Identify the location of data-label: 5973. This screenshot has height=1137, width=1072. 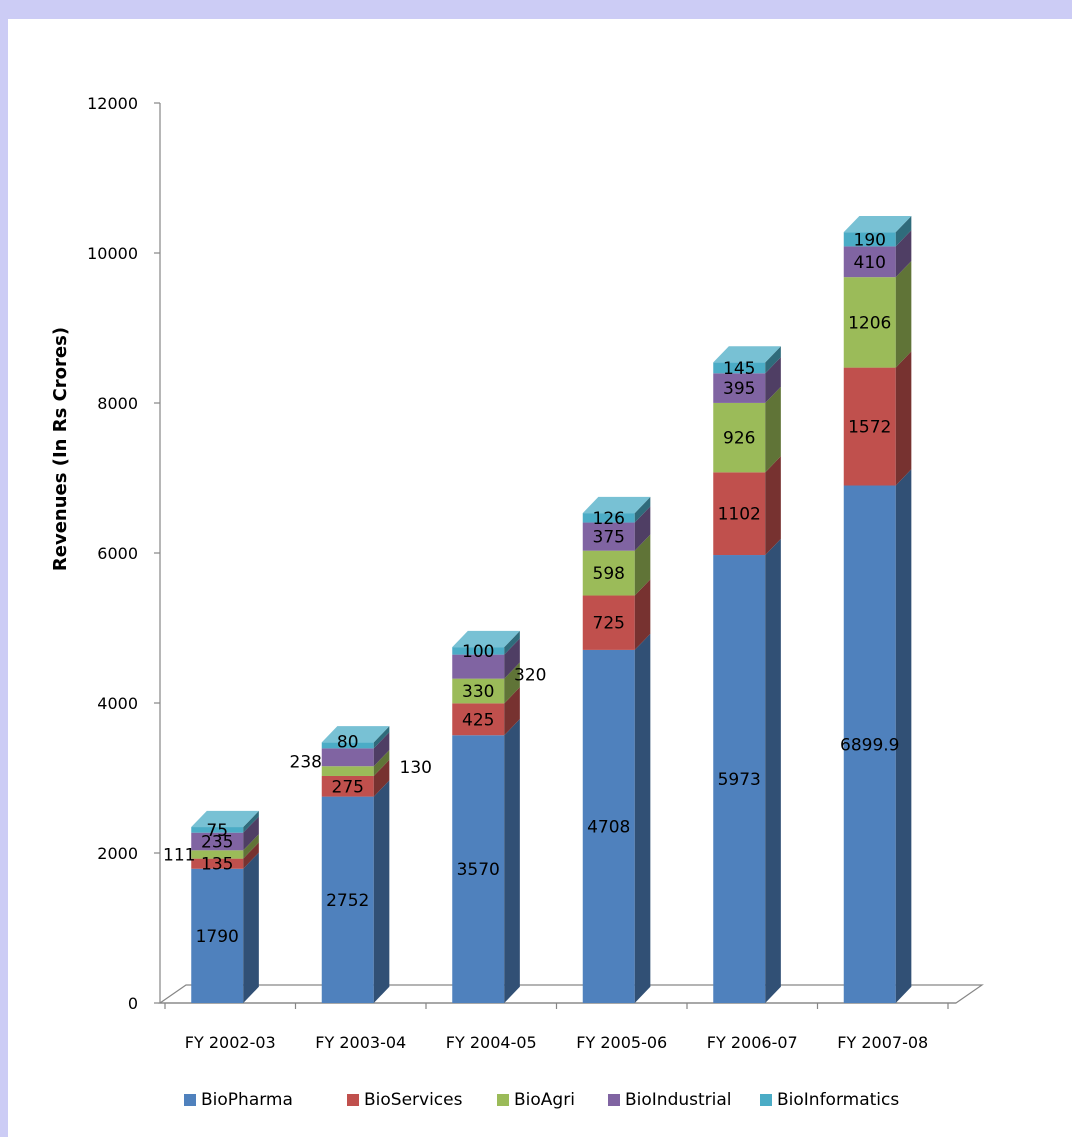
(739, 780).